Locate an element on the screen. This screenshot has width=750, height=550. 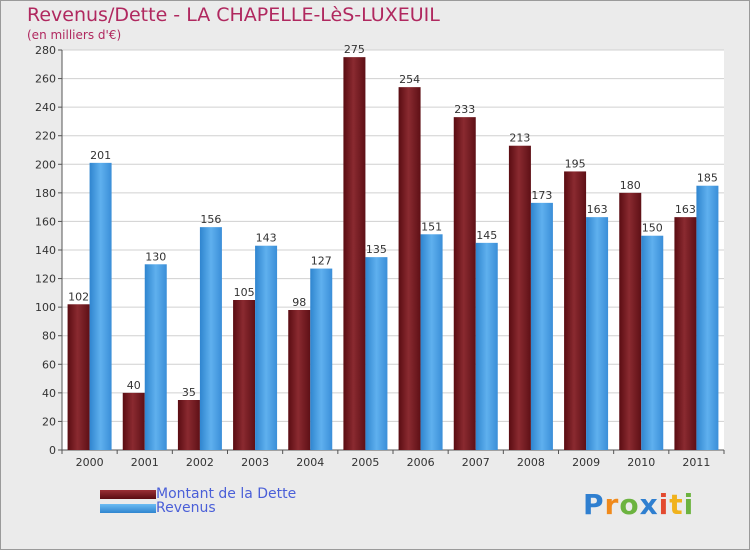
data-label: 98 is located at coordinates (299, 302).